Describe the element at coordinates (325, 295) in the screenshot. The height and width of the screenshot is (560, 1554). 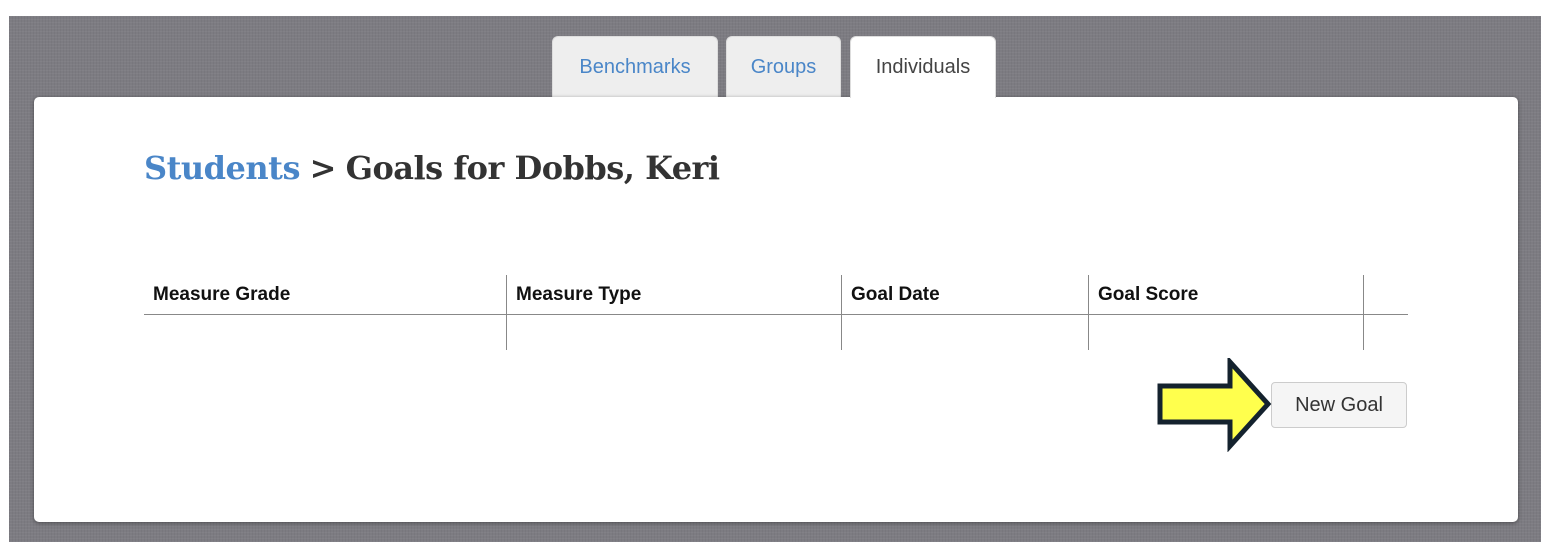
I see `column-header-measure-grade: Measure Grade` at that location.